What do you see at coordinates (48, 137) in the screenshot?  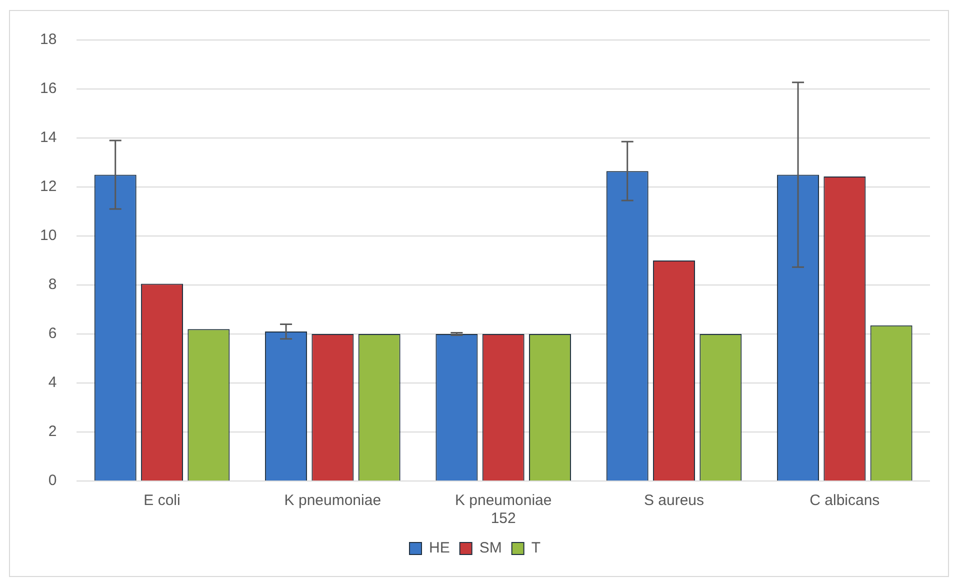 I see `y-tick-label: 14` at bounding box center [48, 137].